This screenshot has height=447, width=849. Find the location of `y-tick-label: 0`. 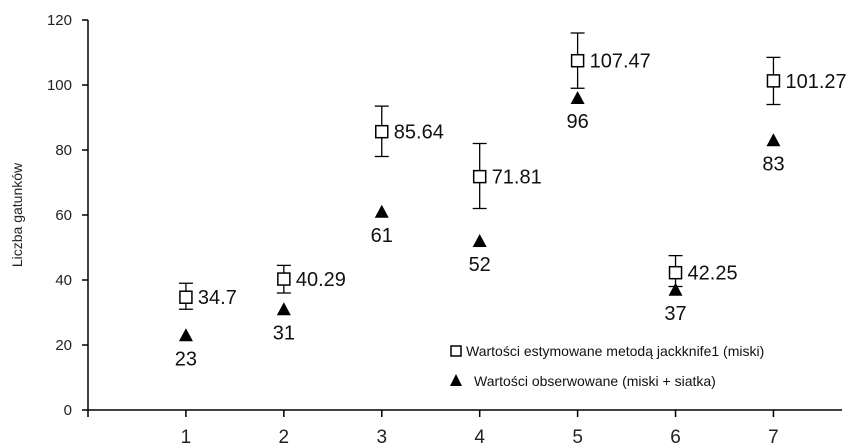

y-tick-label: 0 is located at coordinates (68, 410).